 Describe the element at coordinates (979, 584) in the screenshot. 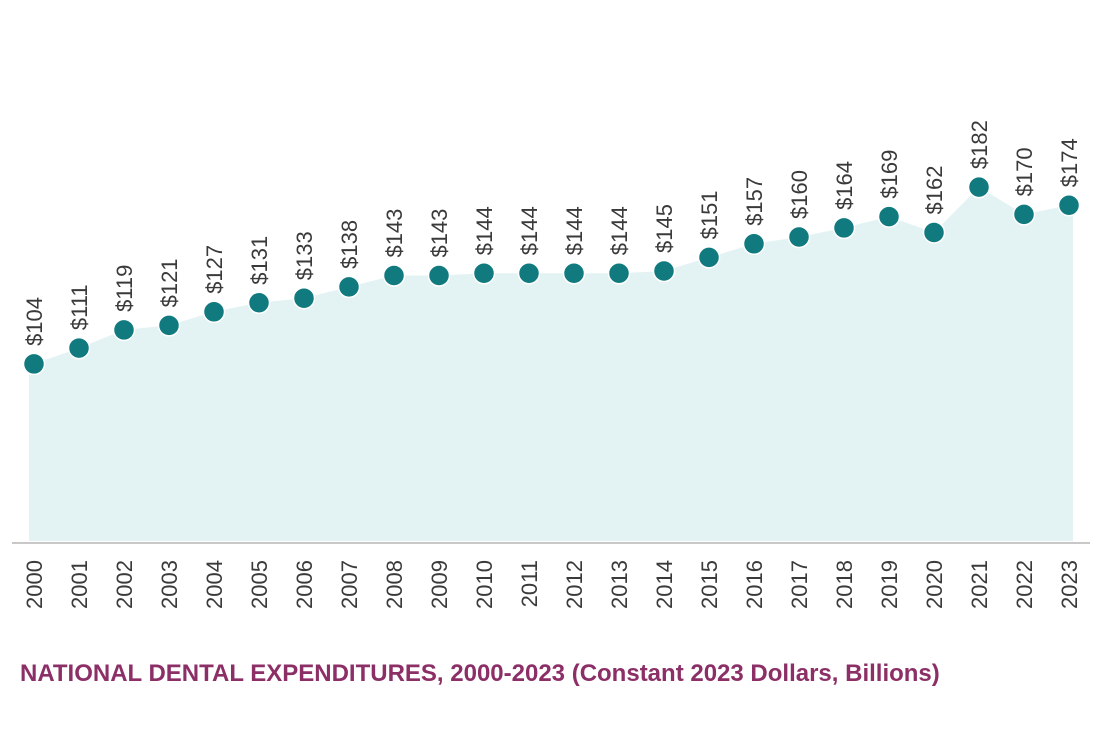

I see `x-tick-label-2021: 2021` at that location.